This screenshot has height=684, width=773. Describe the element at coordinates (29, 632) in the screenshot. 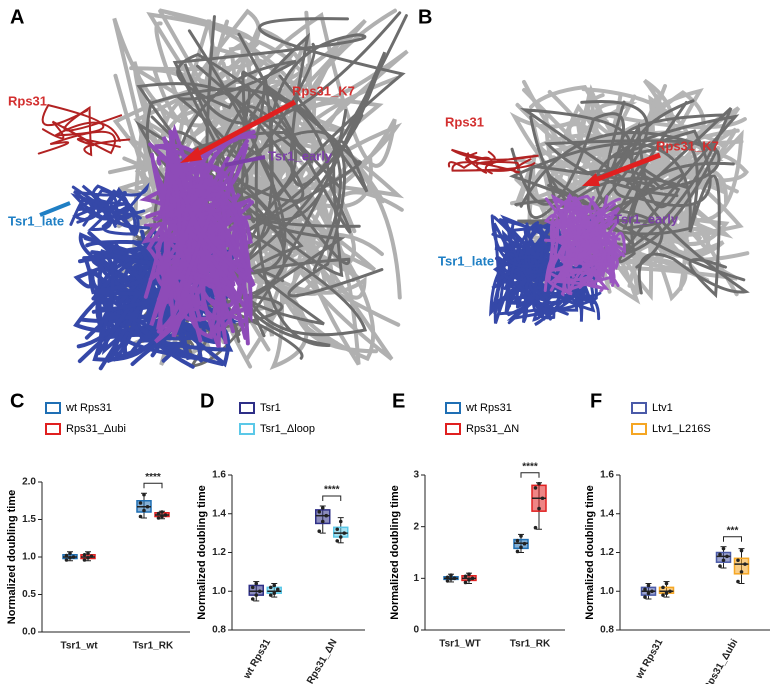

I see `y-tick-label: 0.0` at that location.